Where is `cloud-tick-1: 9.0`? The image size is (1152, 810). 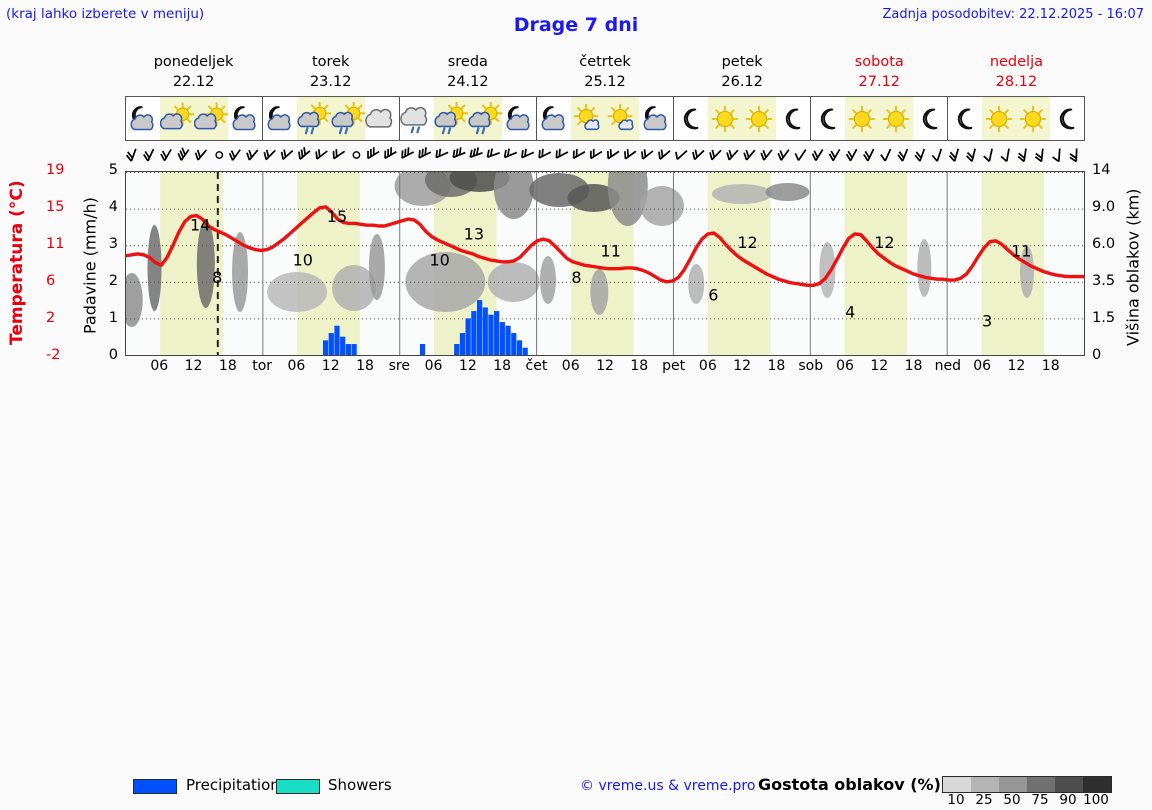
cloud-tick-1: 9.0 is located at coordinates (1103, 207).